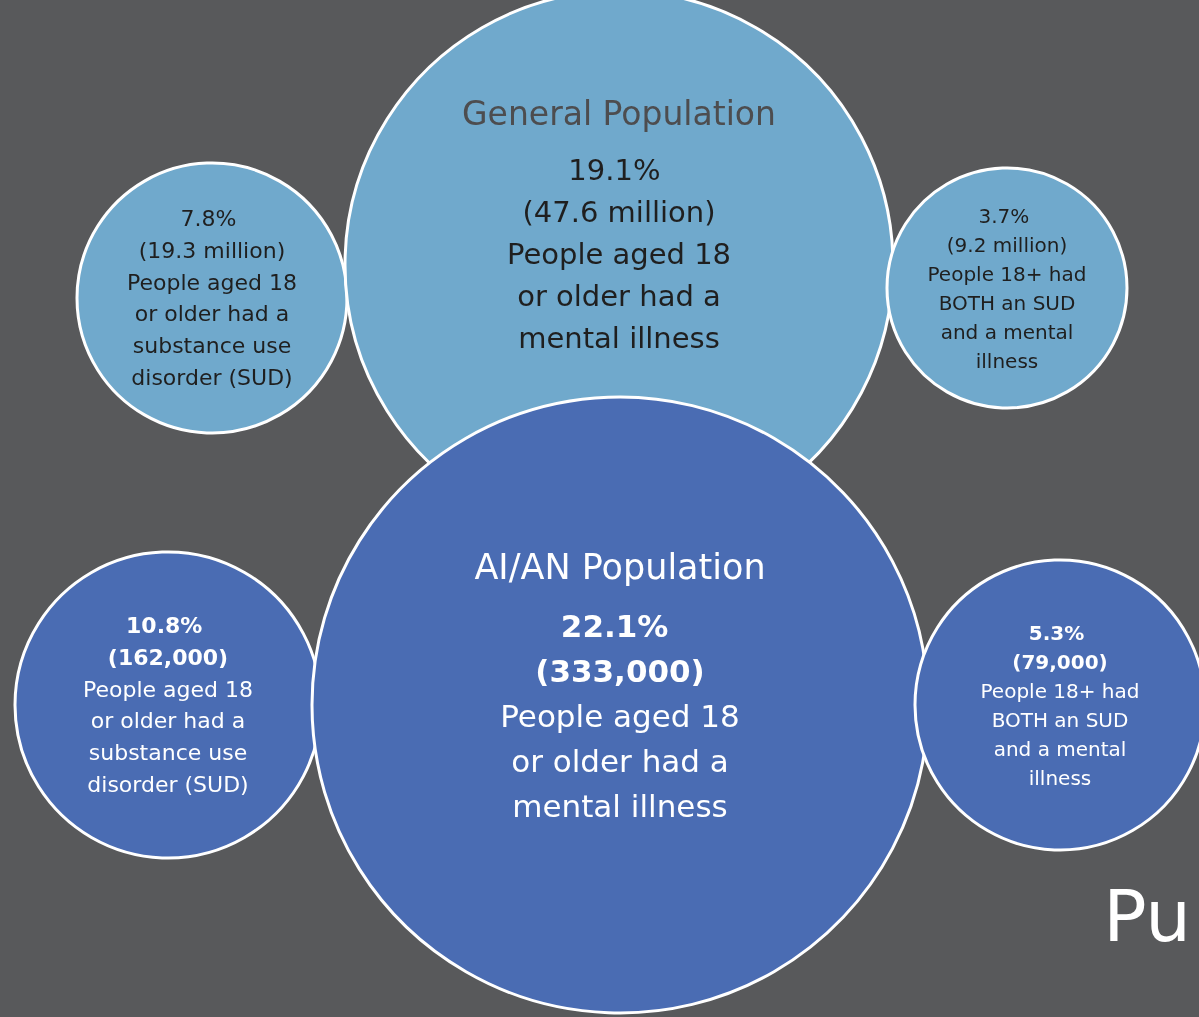 This screenshot has width=1199, height=1017. I want to click on text: Pu, so click(1147, 916).